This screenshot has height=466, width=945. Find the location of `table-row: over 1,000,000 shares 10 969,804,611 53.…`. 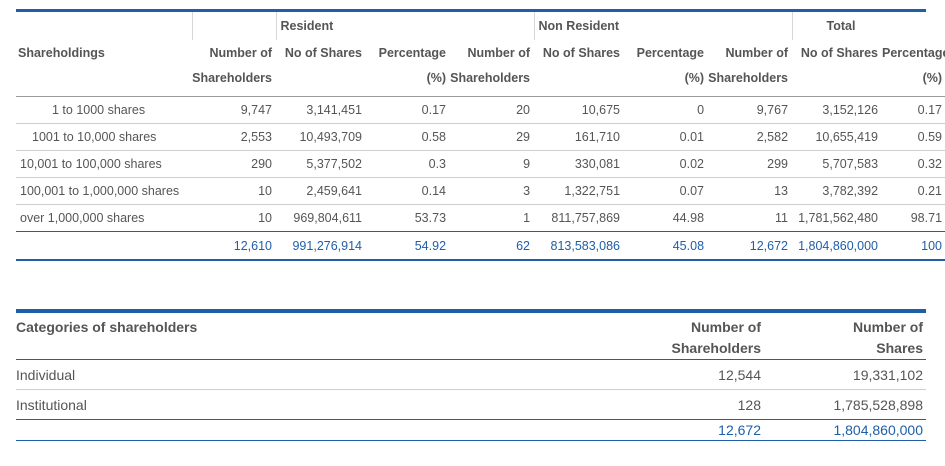

table-row: over 1,000,000 shares 10 969,804,611 53.… is located at coordinates (480, 218).